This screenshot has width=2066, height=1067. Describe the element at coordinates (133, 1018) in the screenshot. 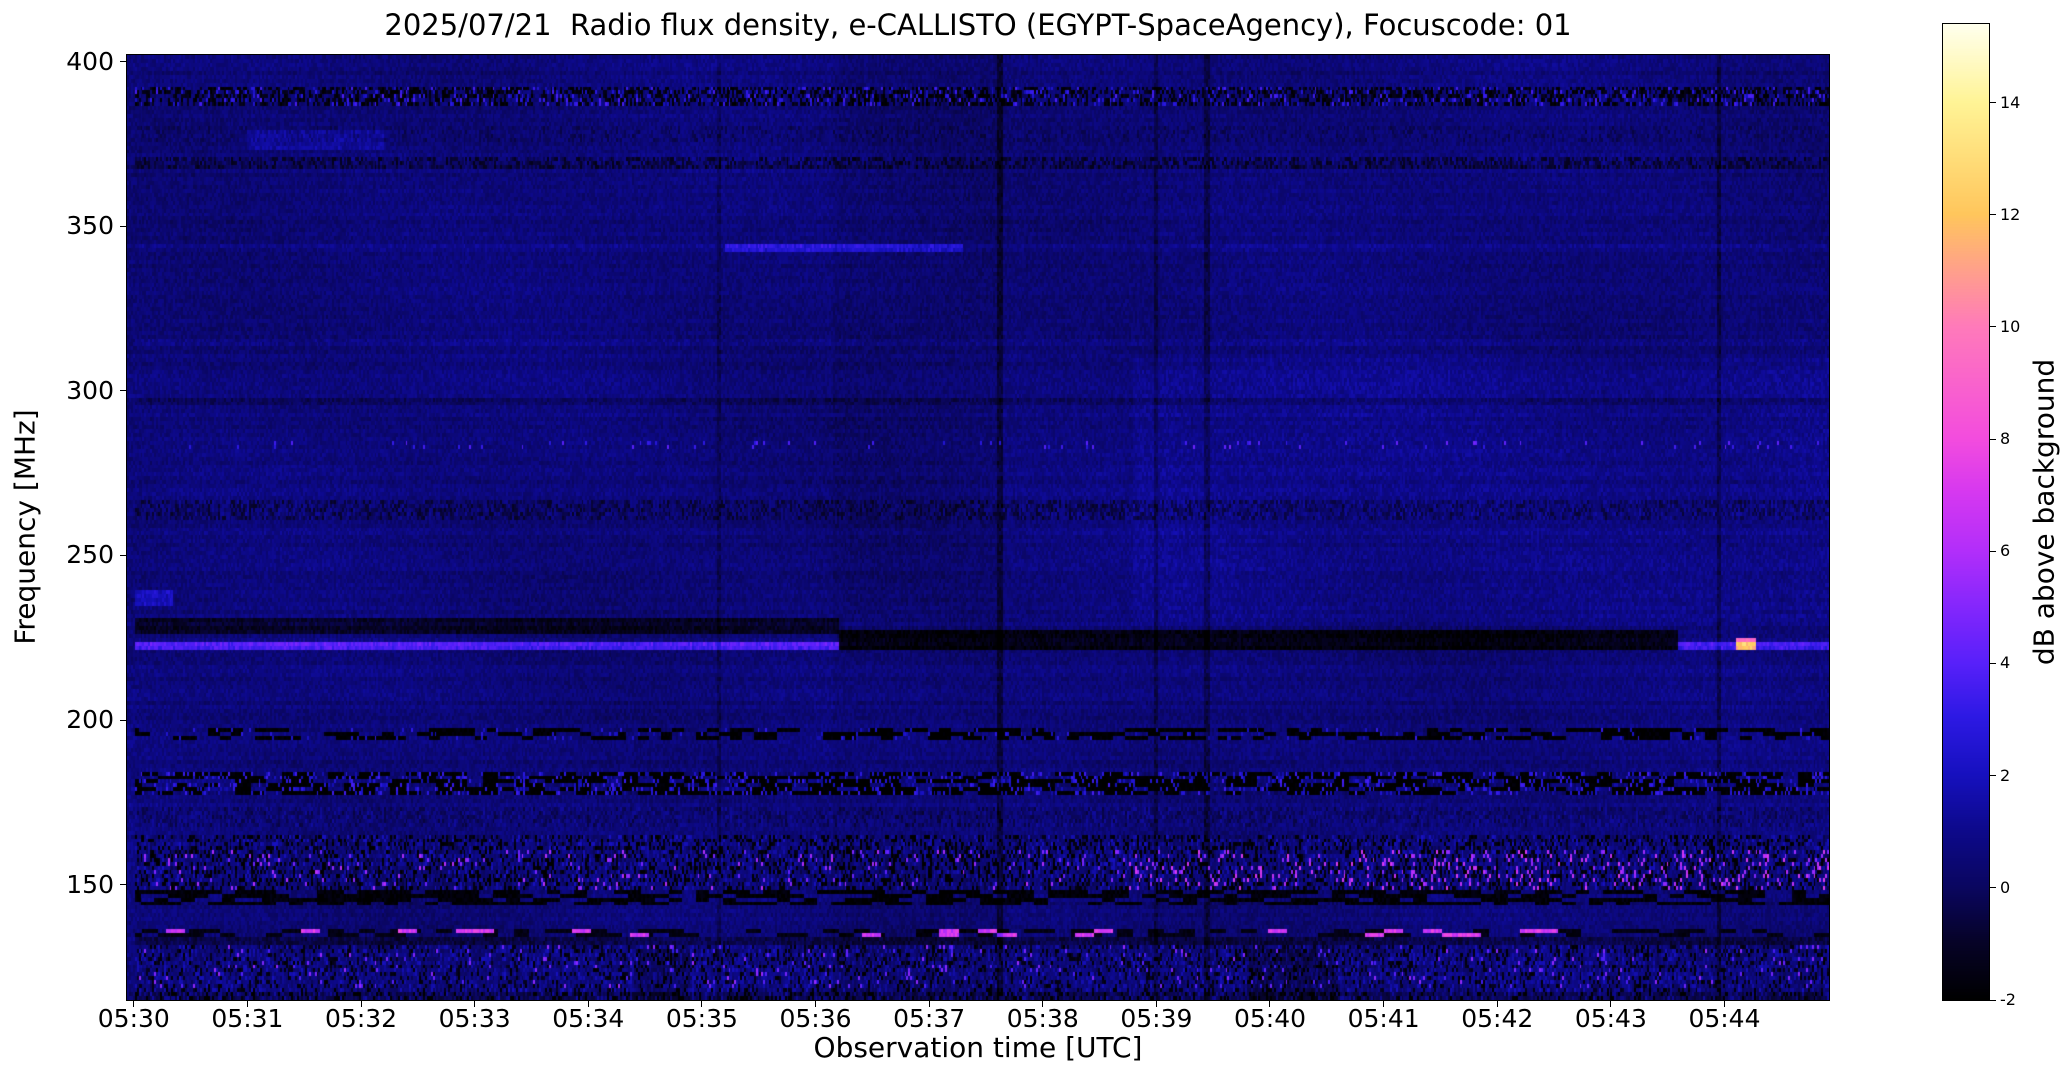

I see `x-tick-label: 05:30` at that location.